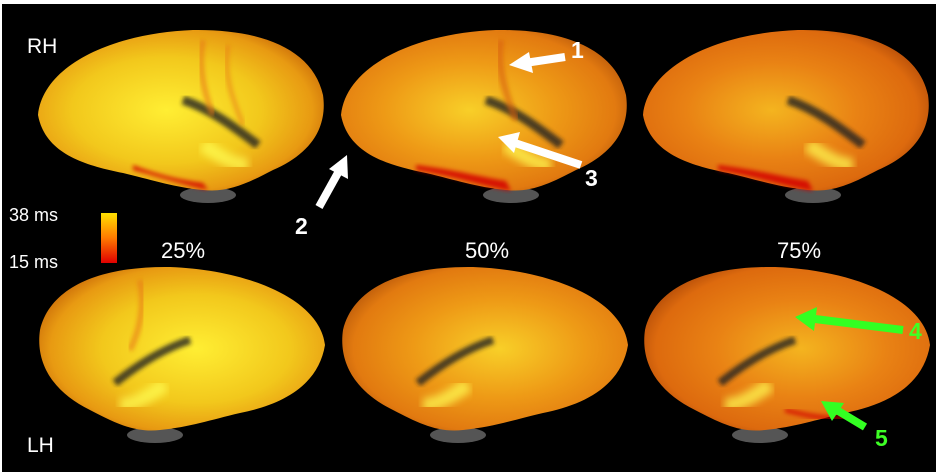 The height and width of the screenshot is (474, 942). Describe the element at coordinates (849, 320) in the screenshot. I see `arrow-4-icon` at that location.